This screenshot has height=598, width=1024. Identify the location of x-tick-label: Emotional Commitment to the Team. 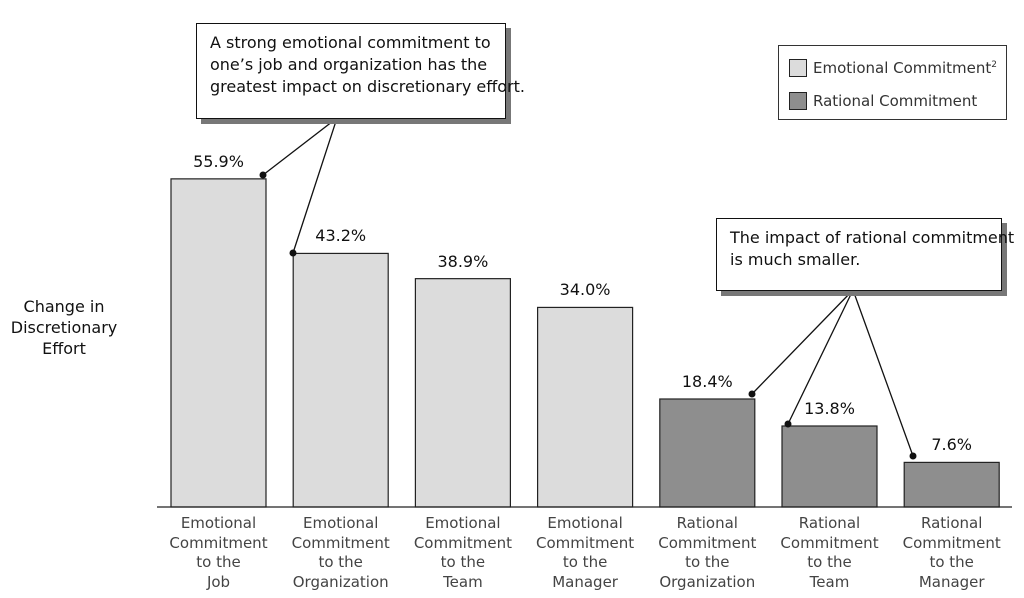
(463, 553).